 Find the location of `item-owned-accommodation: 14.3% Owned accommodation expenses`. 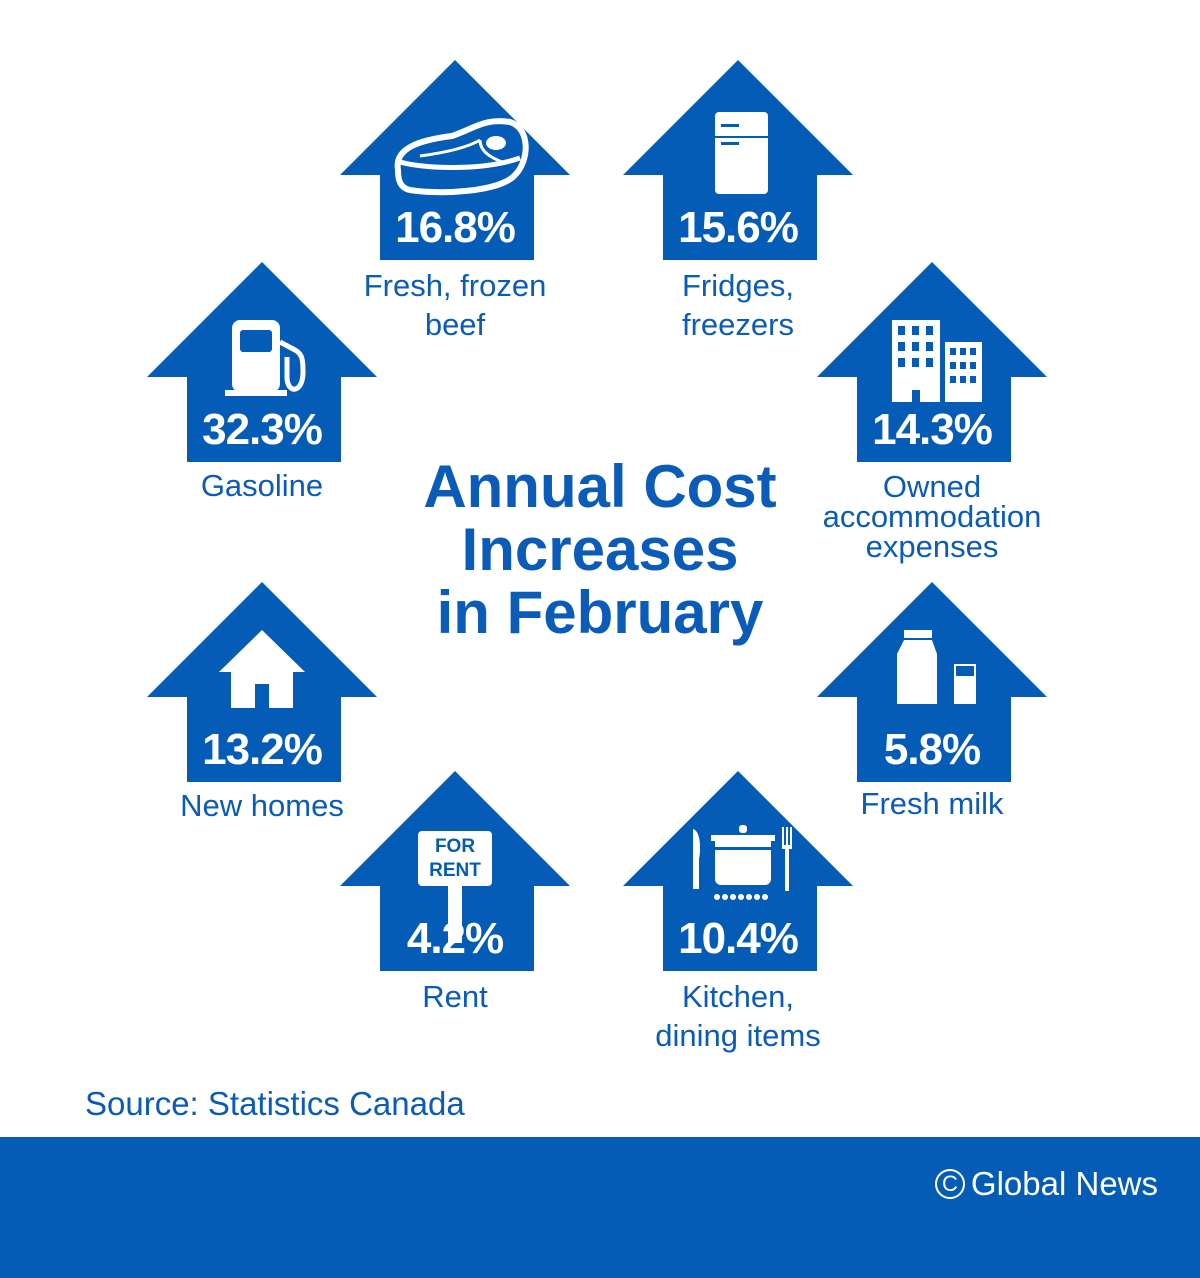

item-owned-accommodation: 14.3% Owned accommodation expenses is located at coordinates (932, 412).